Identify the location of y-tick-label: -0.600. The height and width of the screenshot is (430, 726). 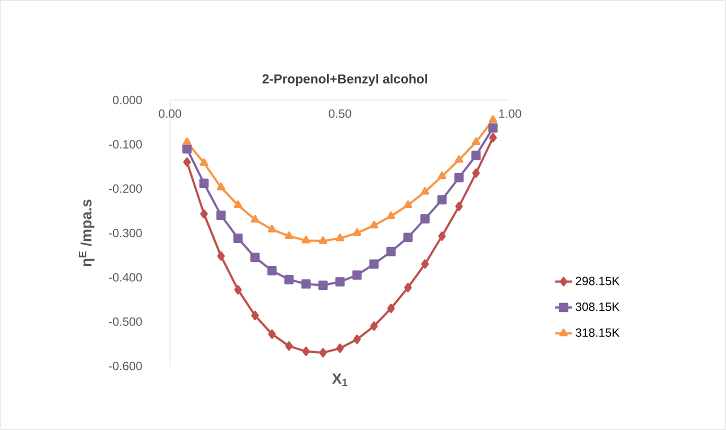
(125, 366).